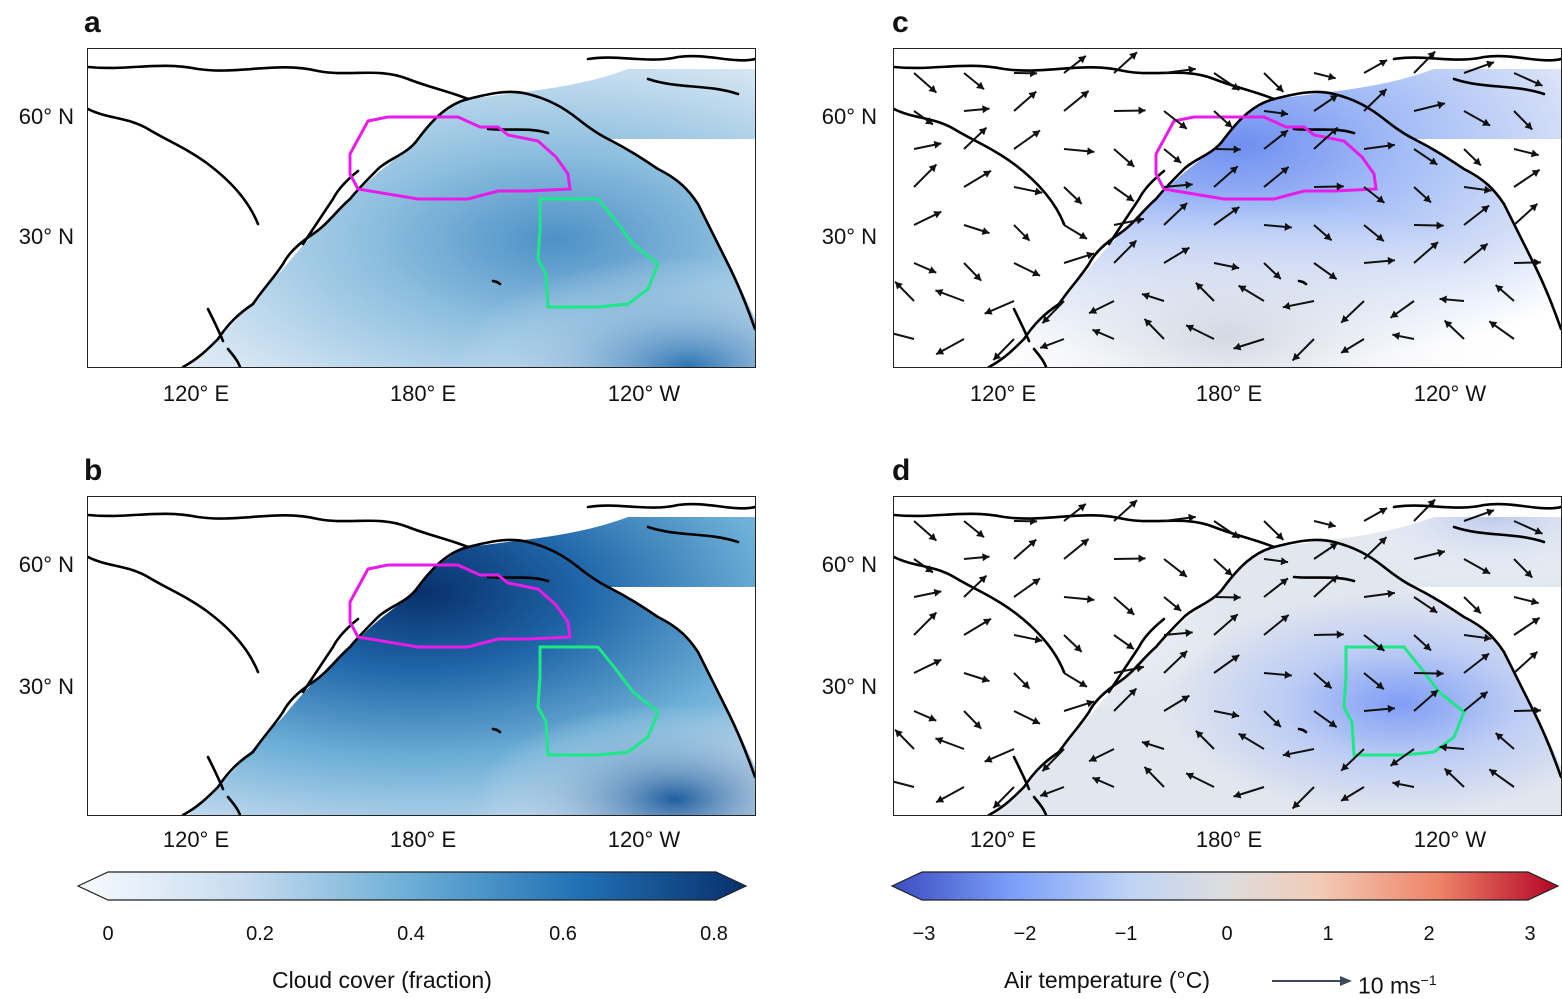 The image size is (1562, 999). Describe the element at coordinates (1429, 980) in the screenshot. I see `vector-key-unit-exponent: −1` at that location.